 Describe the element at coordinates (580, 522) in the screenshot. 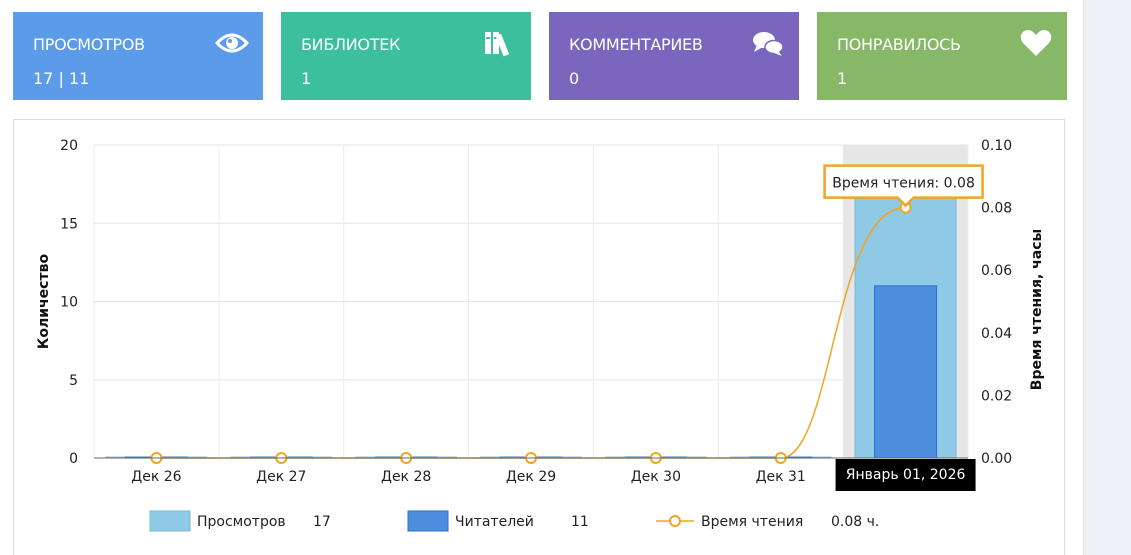

I see `legend-total: 11` at that location.